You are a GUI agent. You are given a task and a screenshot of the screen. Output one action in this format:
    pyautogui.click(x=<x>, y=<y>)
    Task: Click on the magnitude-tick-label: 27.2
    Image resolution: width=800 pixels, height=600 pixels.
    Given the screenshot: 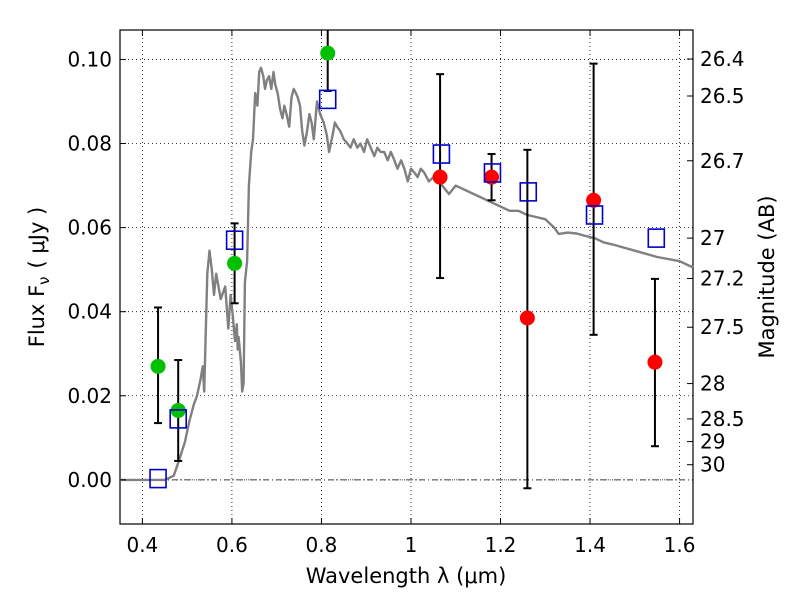 What is the action you would take?
    pyautogui.click(x=722, y=278)
    